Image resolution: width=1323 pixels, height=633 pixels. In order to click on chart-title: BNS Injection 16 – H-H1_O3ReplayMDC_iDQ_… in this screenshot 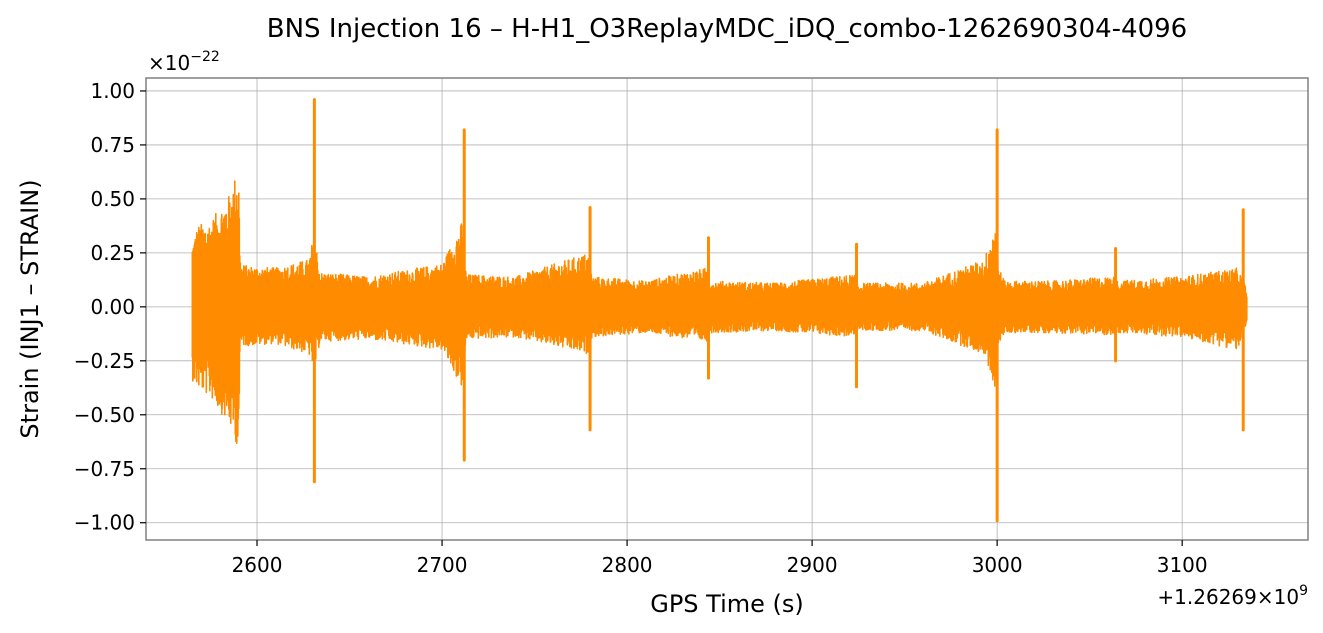, I will do `click(727, 29)`.